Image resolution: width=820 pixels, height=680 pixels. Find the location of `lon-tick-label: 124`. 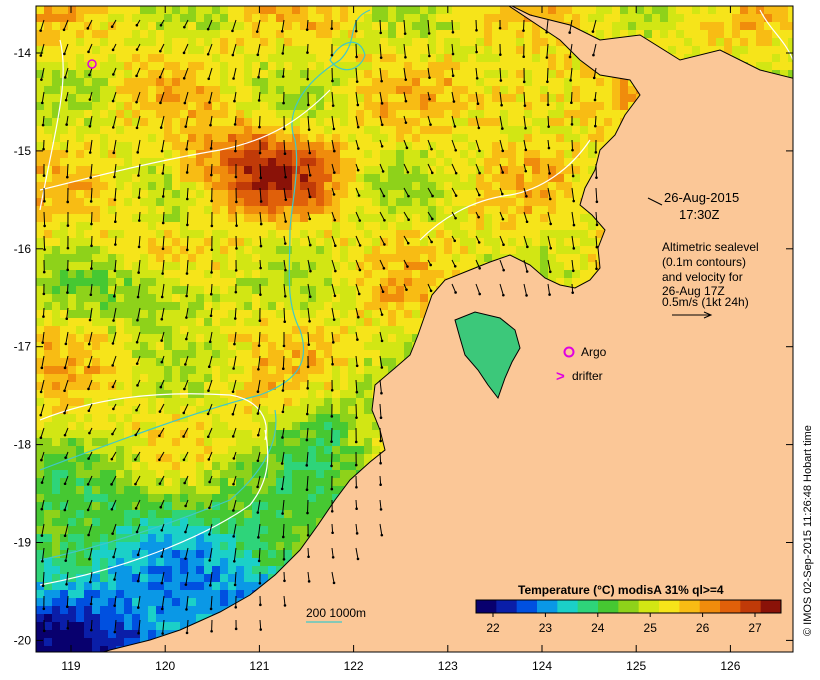

lon-tick-label: 124 is located at coordinates (542, 666).